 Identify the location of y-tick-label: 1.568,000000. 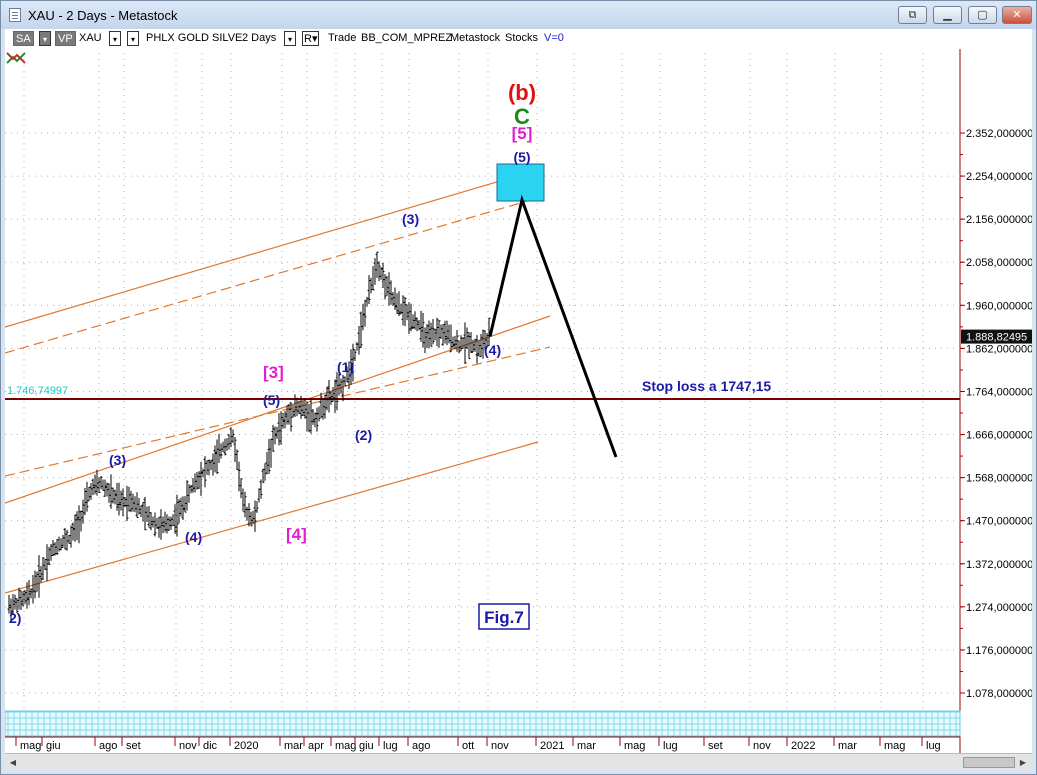
(999, 479).